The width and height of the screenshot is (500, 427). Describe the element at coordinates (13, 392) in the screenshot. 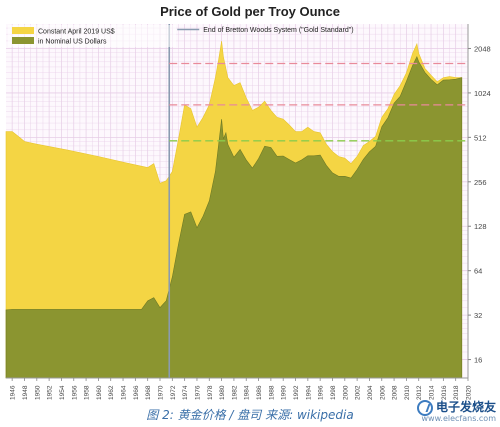

I see `x-tick-label: 1946` at that location.